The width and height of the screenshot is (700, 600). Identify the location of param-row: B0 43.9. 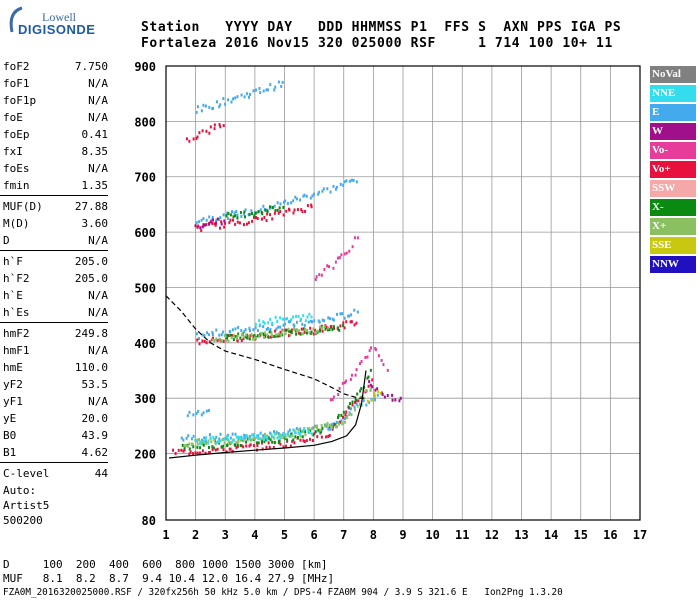
(54, 435).